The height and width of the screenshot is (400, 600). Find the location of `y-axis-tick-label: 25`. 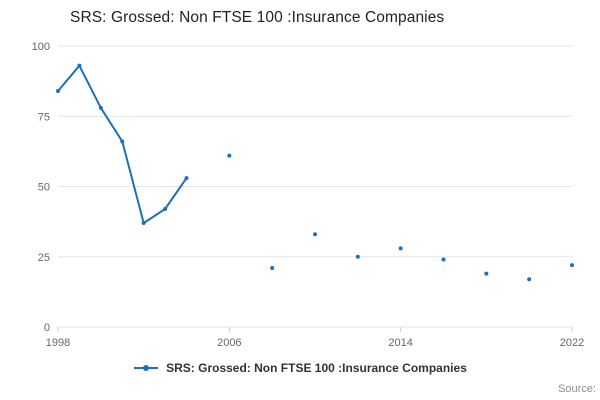

y-axis-tick-label: 25 is located at coordinates (44, 258).